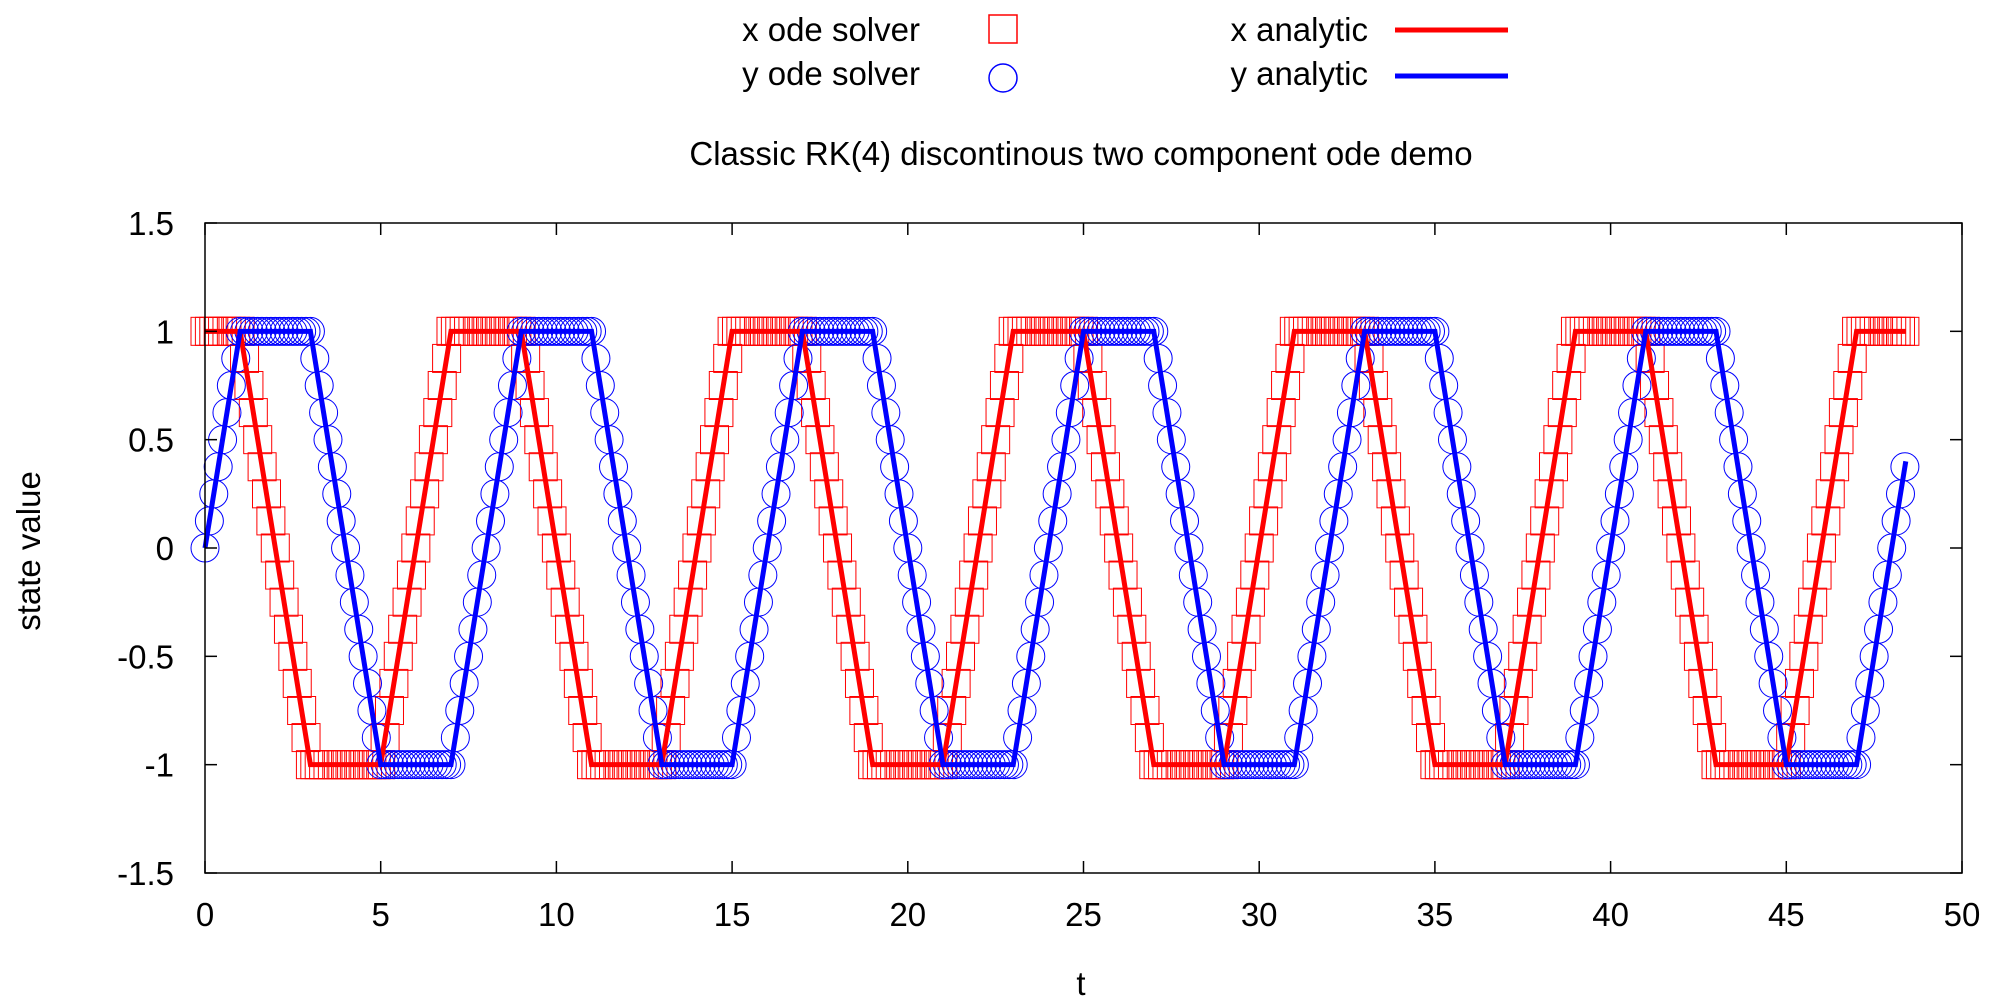 The image size is (2000, 1000). I want to click on x-tick-label: 40, so click(1610, 914).